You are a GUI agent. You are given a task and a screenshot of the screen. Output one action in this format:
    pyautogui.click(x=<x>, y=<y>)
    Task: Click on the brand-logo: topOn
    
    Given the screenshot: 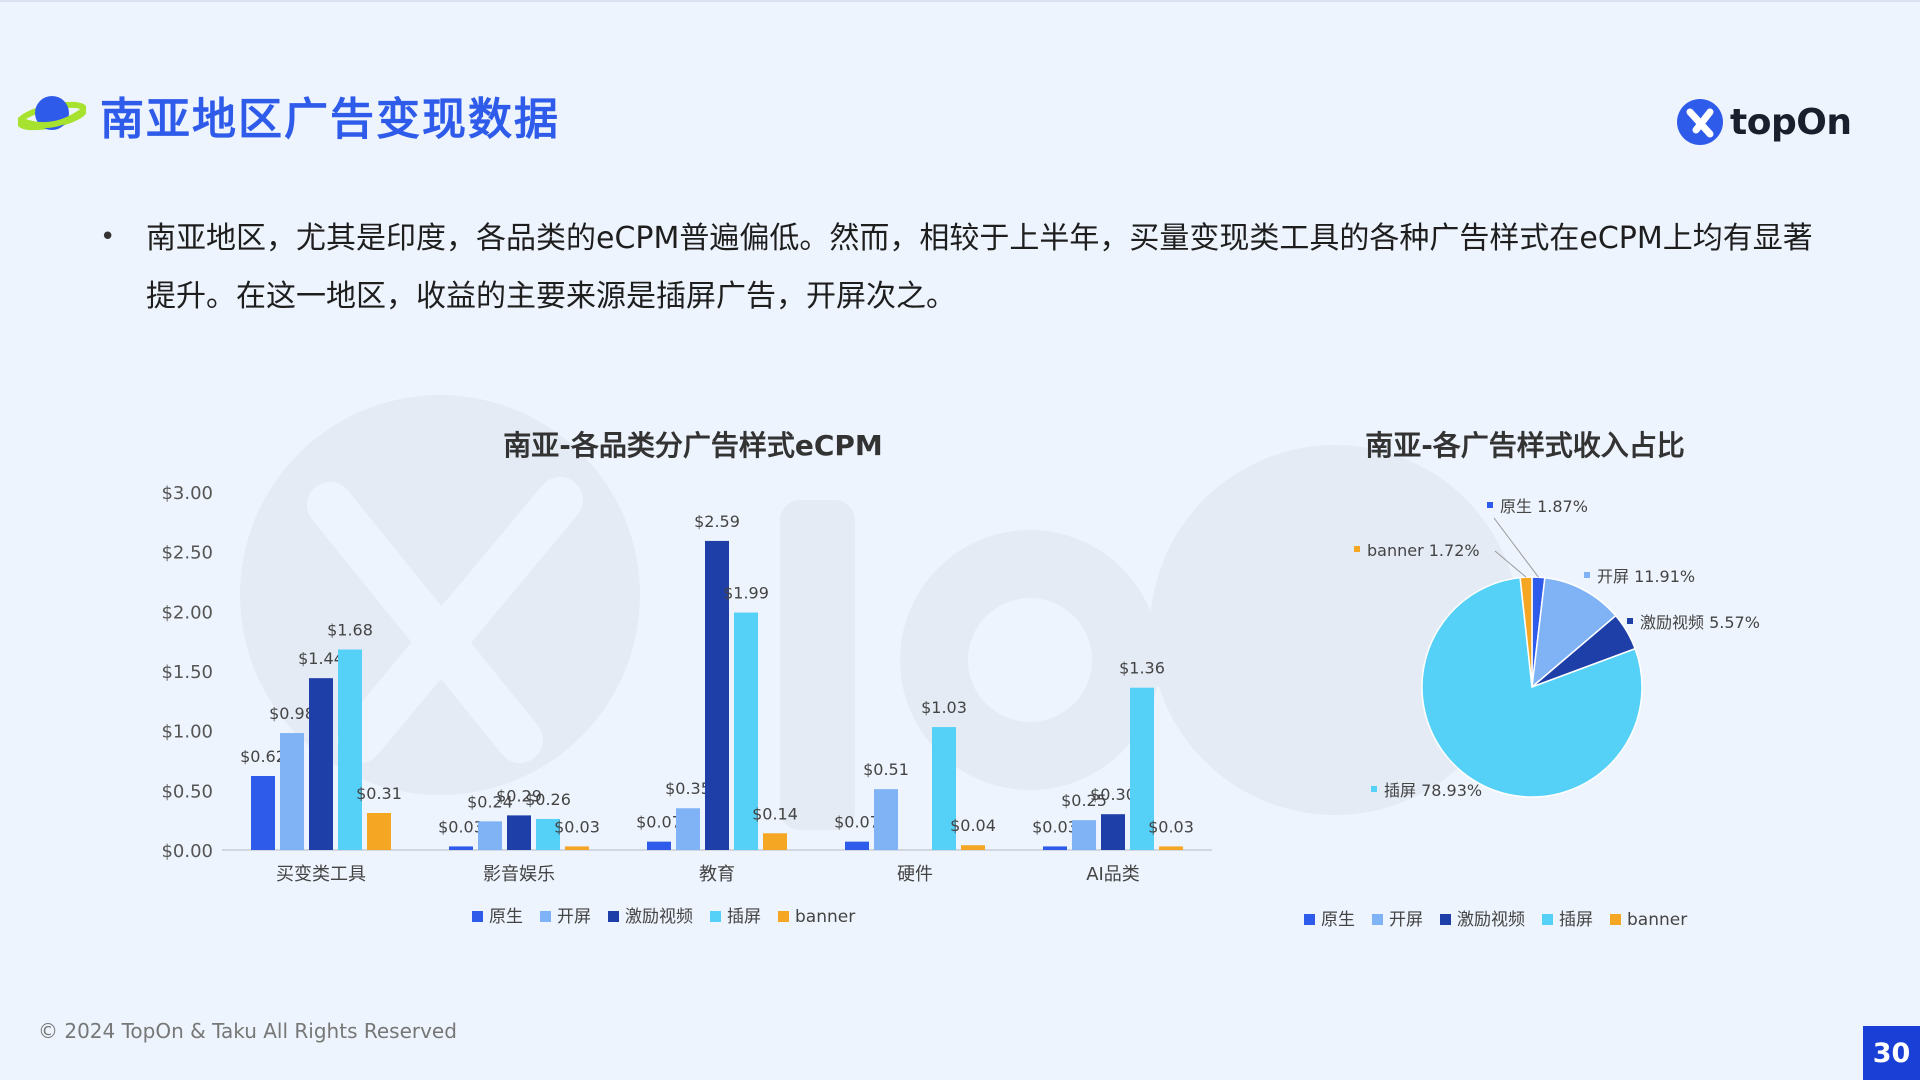 What is the action you would take?
    pyautogui.click(x=1764, y=122)
    